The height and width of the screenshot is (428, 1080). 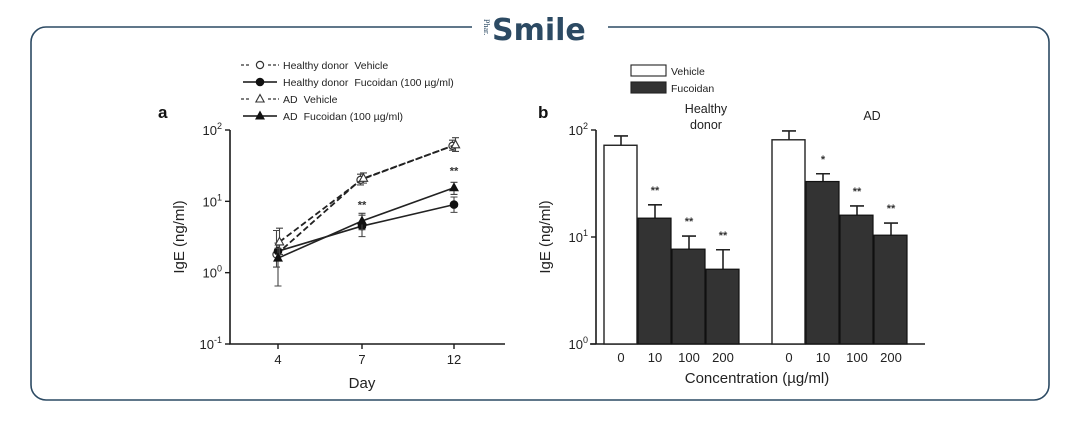 What do you see at coordinates (755, 237) in the screenshot?
I see `panel-b-bars: ***********` at bounding box center [755, 237].